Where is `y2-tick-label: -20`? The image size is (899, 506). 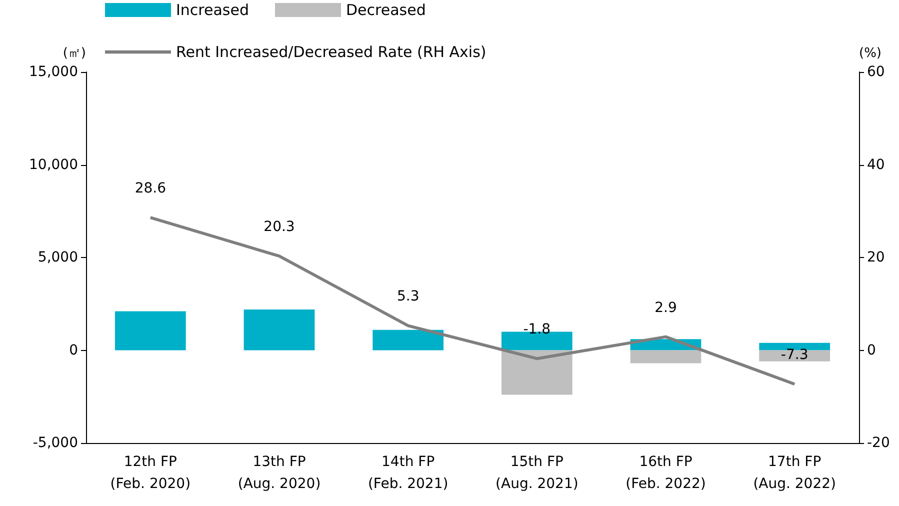
y2-tick-label: -20 is located at coordinates (878, 443).